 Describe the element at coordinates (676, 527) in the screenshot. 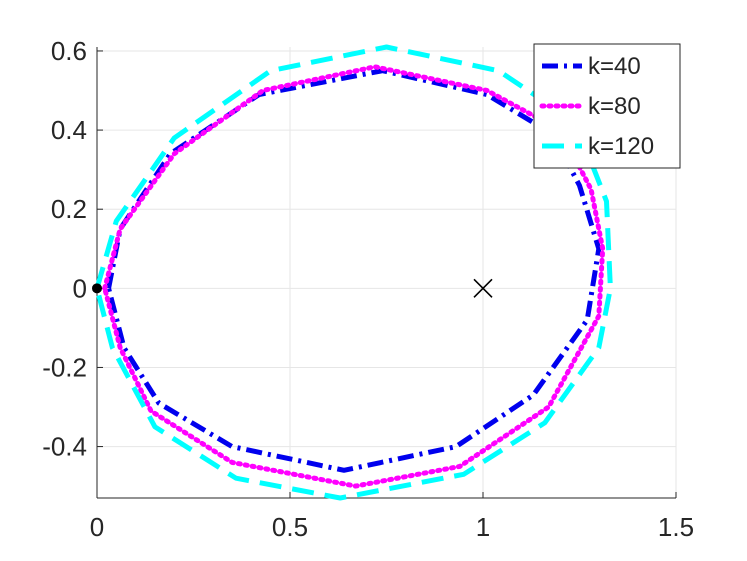

I see `x-tick-label: 1.5` at that location.